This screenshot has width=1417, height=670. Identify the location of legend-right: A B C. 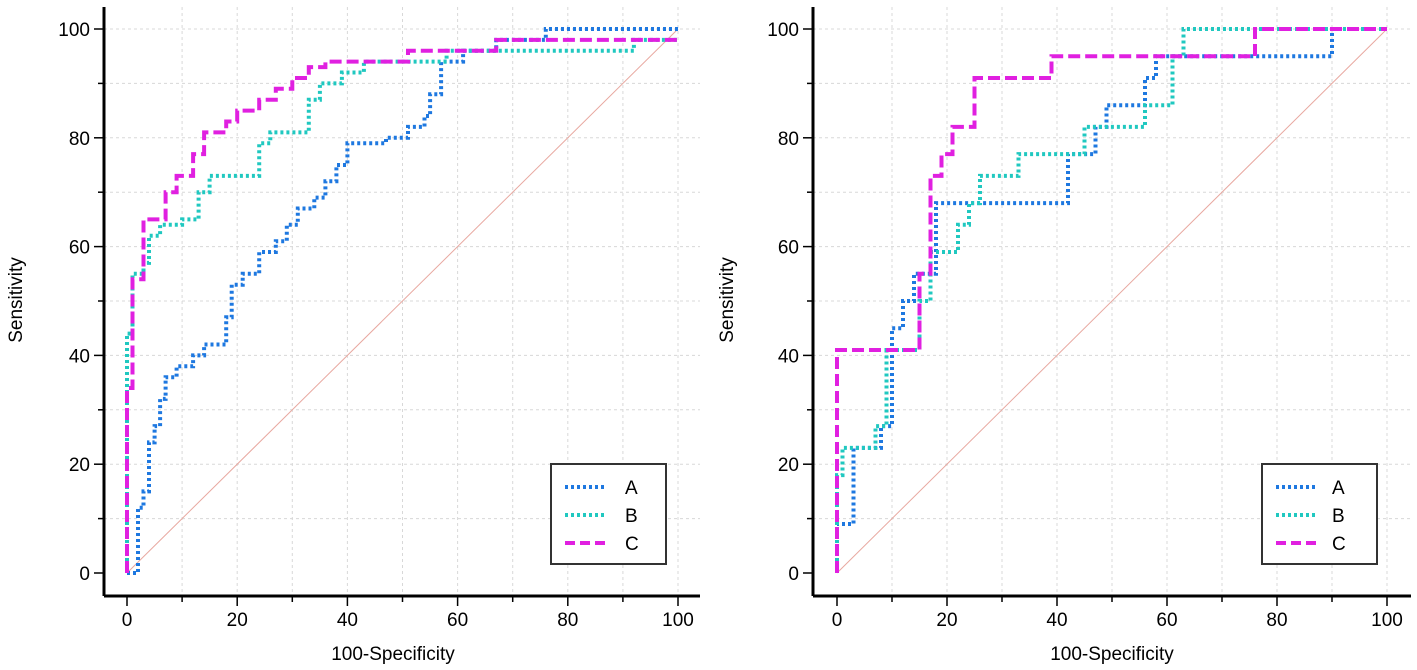
(1319, 514).